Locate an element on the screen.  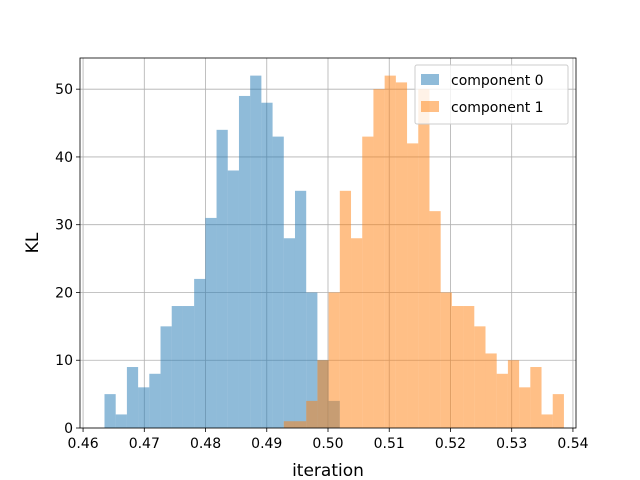
x-tick-label-2: 0.48 is located at coordinates (205, 444).